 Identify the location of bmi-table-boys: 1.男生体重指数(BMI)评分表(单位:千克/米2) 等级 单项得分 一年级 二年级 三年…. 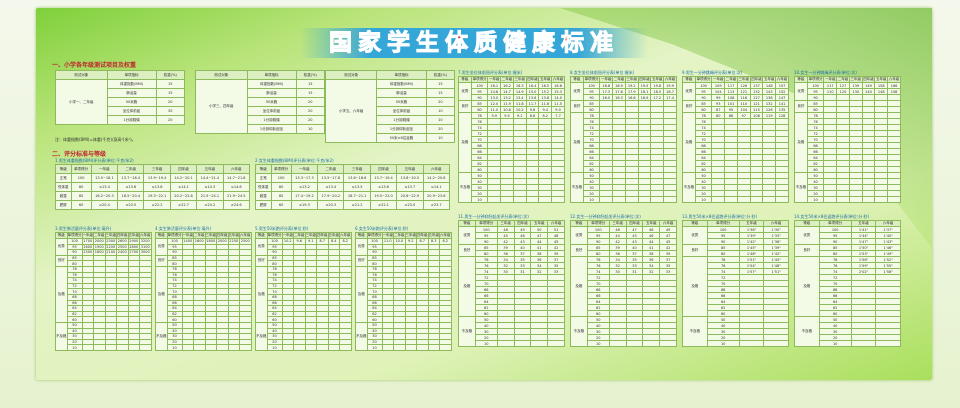
(153, 184).